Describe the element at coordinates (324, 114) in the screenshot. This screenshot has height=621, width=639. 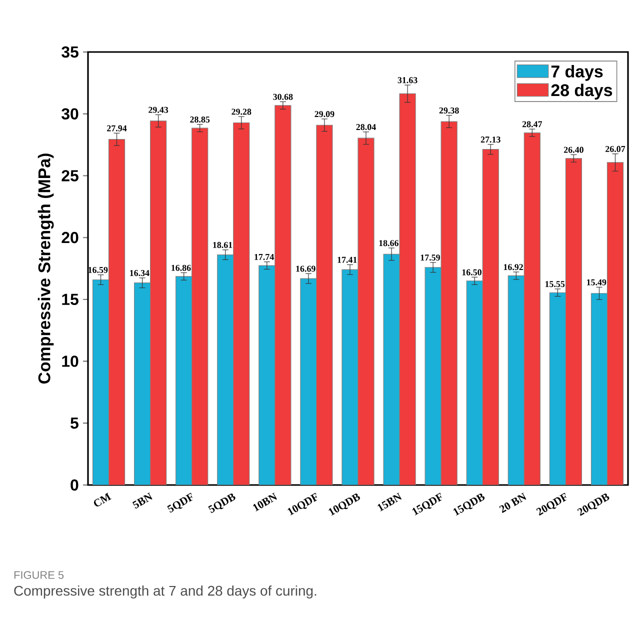
I see `data-label: 29.09` at that location.